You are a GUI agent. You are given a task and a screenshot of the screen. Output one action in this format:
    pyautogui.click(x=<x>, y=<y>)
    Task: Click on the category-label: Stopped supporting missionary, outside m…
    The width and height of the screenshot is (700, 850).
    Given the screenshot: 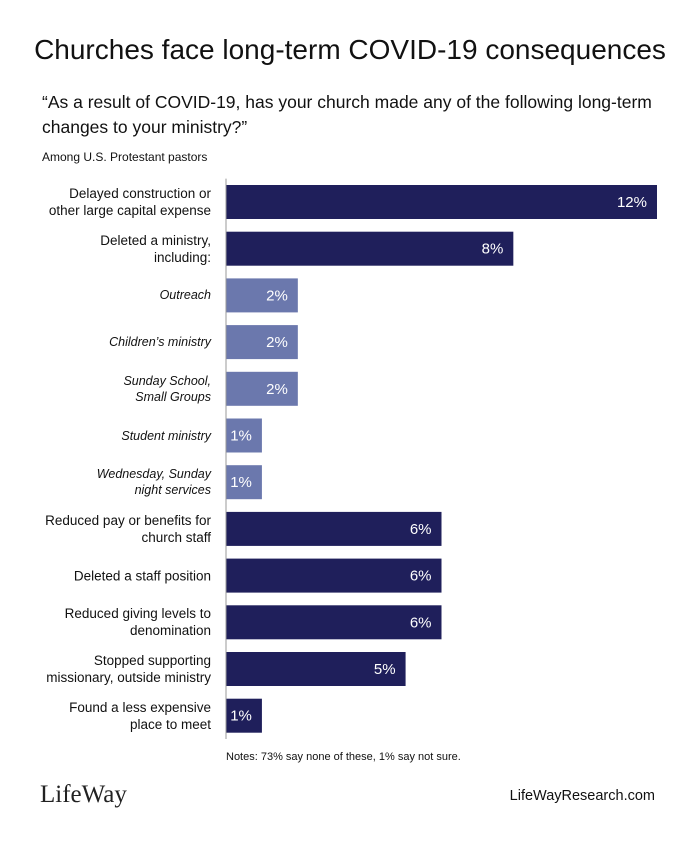 What is the action you would take?
    pyautogui.click(x=128, y=669)
    